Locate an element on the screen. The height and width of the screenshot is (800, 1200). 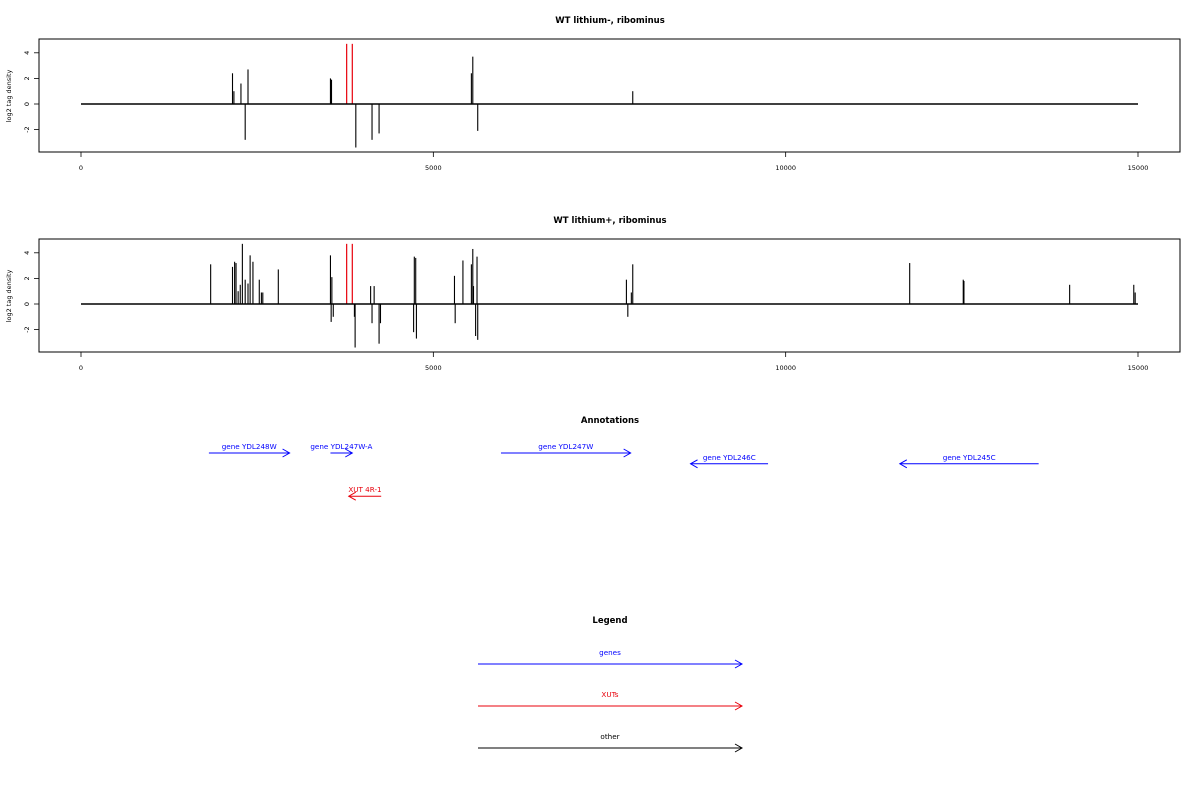
legend-label: genes is located at coordinates (610, 652).